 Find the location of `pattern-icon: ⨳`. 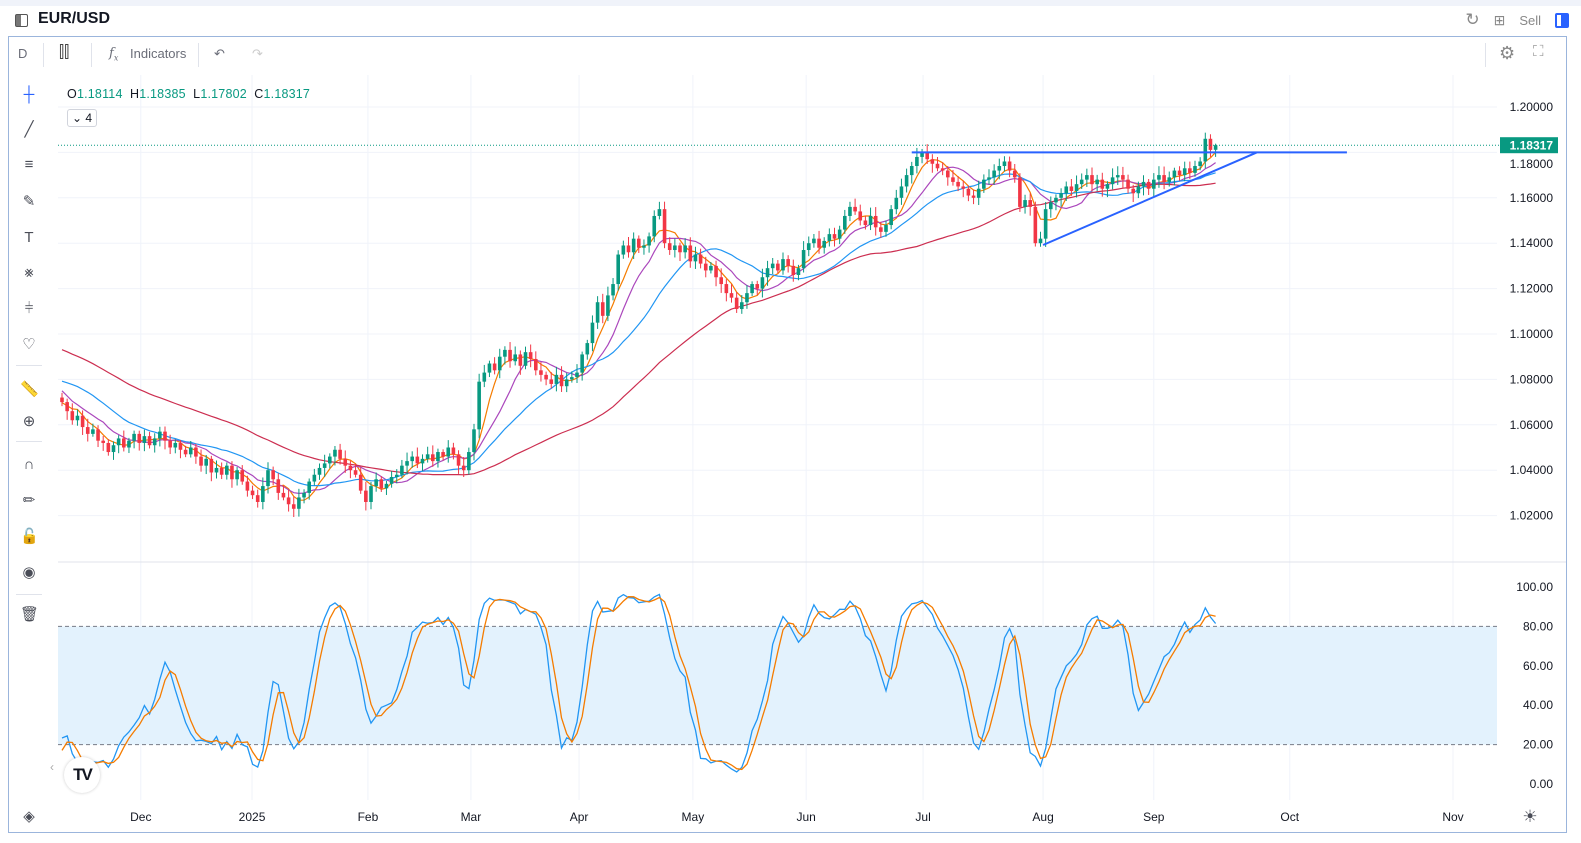

pattern-icon: ⨳ is located at coordinates (29, 272).